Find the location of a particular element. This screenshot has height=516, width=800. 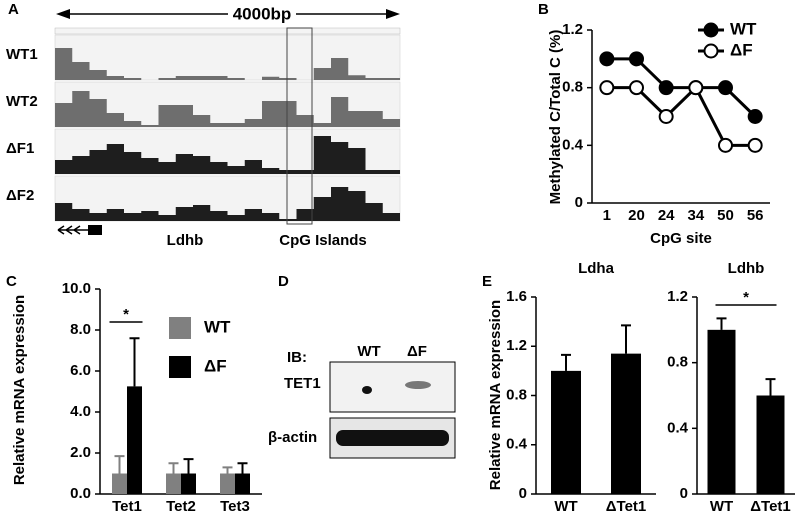

legend-swatch is located at coordinates (180, 367).